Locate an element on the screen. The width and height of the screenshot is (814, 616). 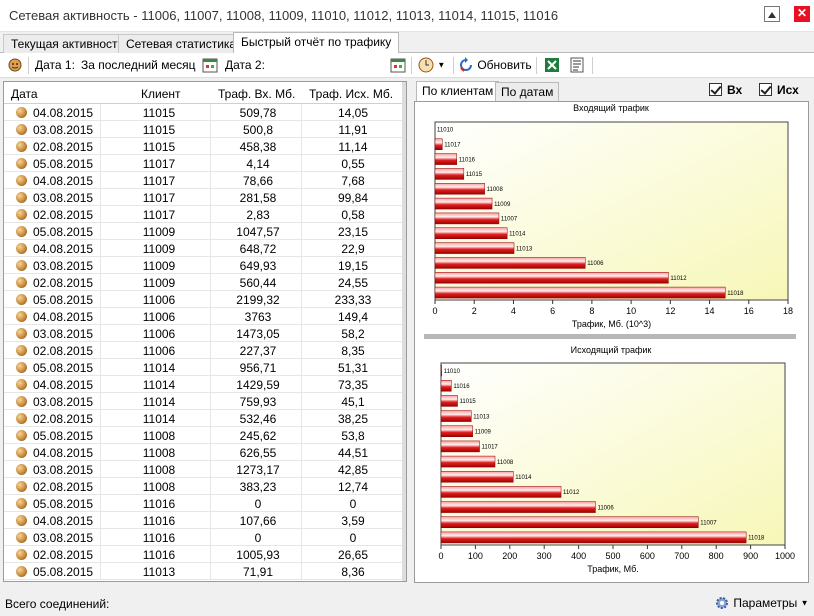
column-header-traffic-in: Траф. Вх. Мб. is located at coordinates (257, 94).